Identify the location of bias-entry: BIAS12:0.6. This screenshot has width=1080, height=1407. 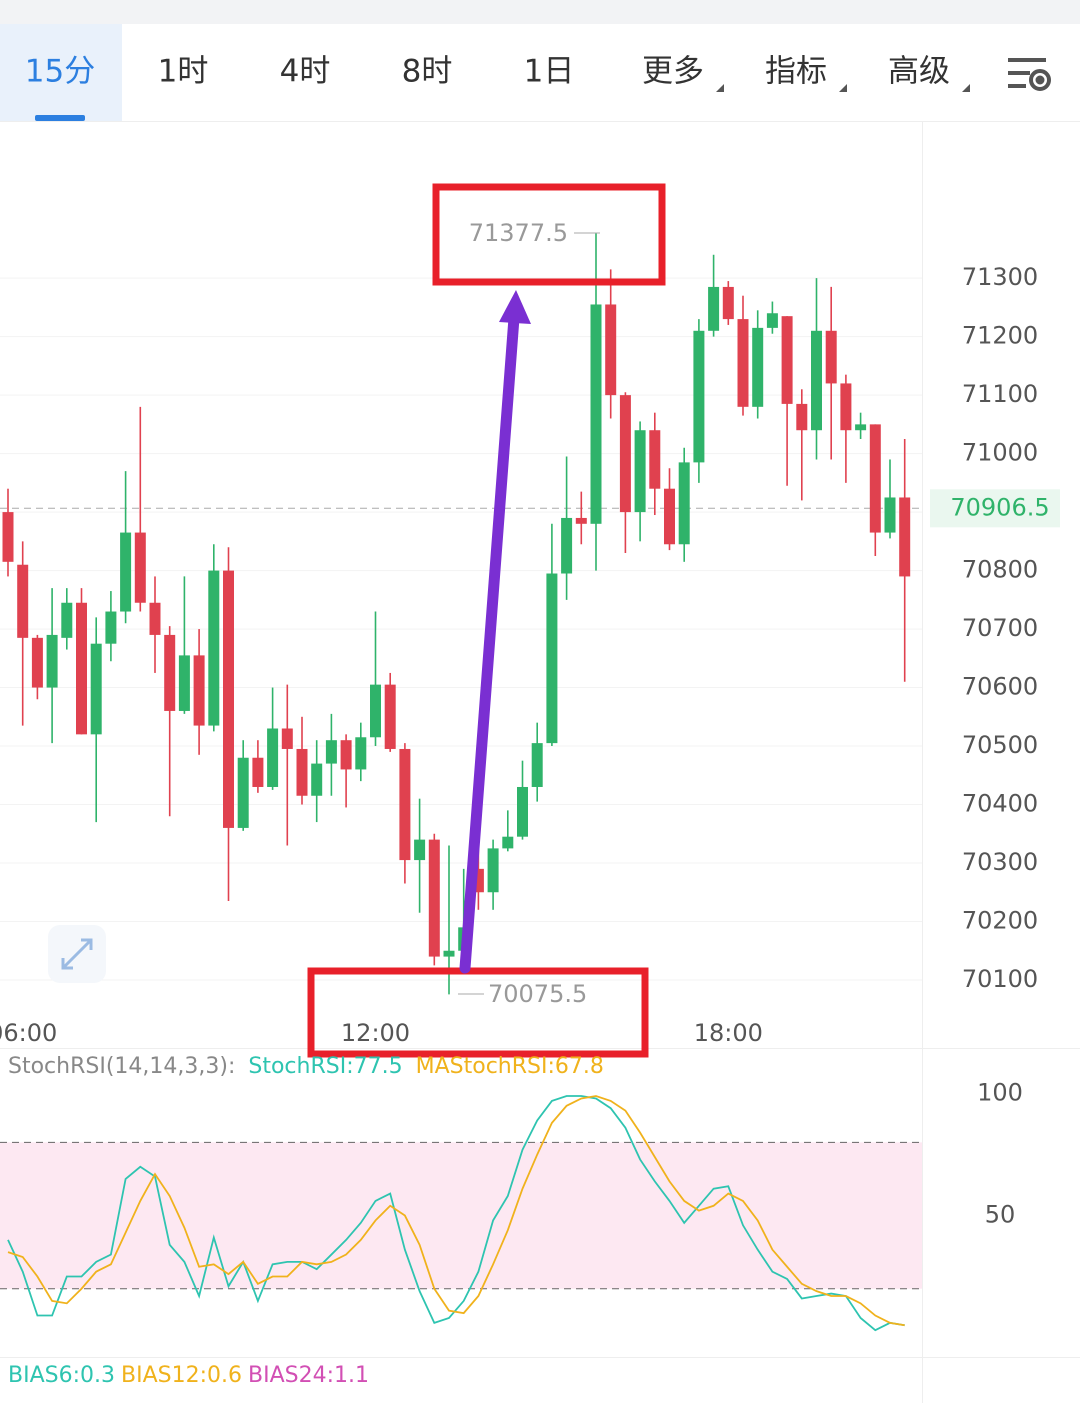
(181, 1375).